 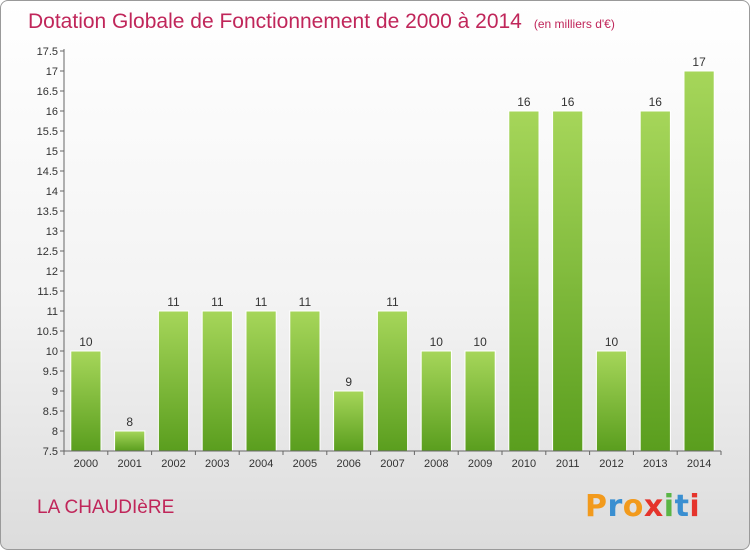 What do you see at coordinates (436, 401) in the screenshot?
I see `bar-2008` at bounding box center [436, 401].